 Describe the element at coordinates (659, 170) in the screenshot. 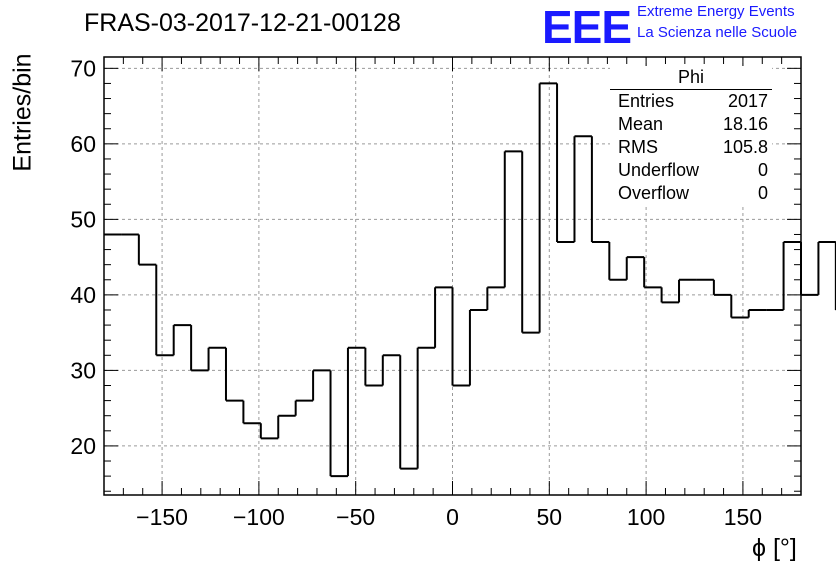

I see `stats-key: Underflow` at that location.